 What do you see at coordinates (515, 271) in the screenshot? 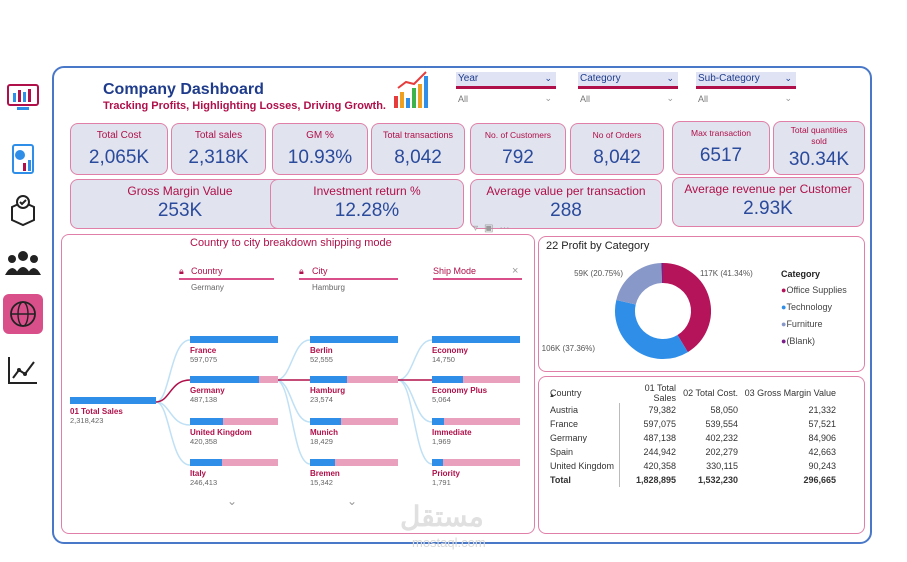
I see `close-icon: ×` at bounding box center [515, 271].